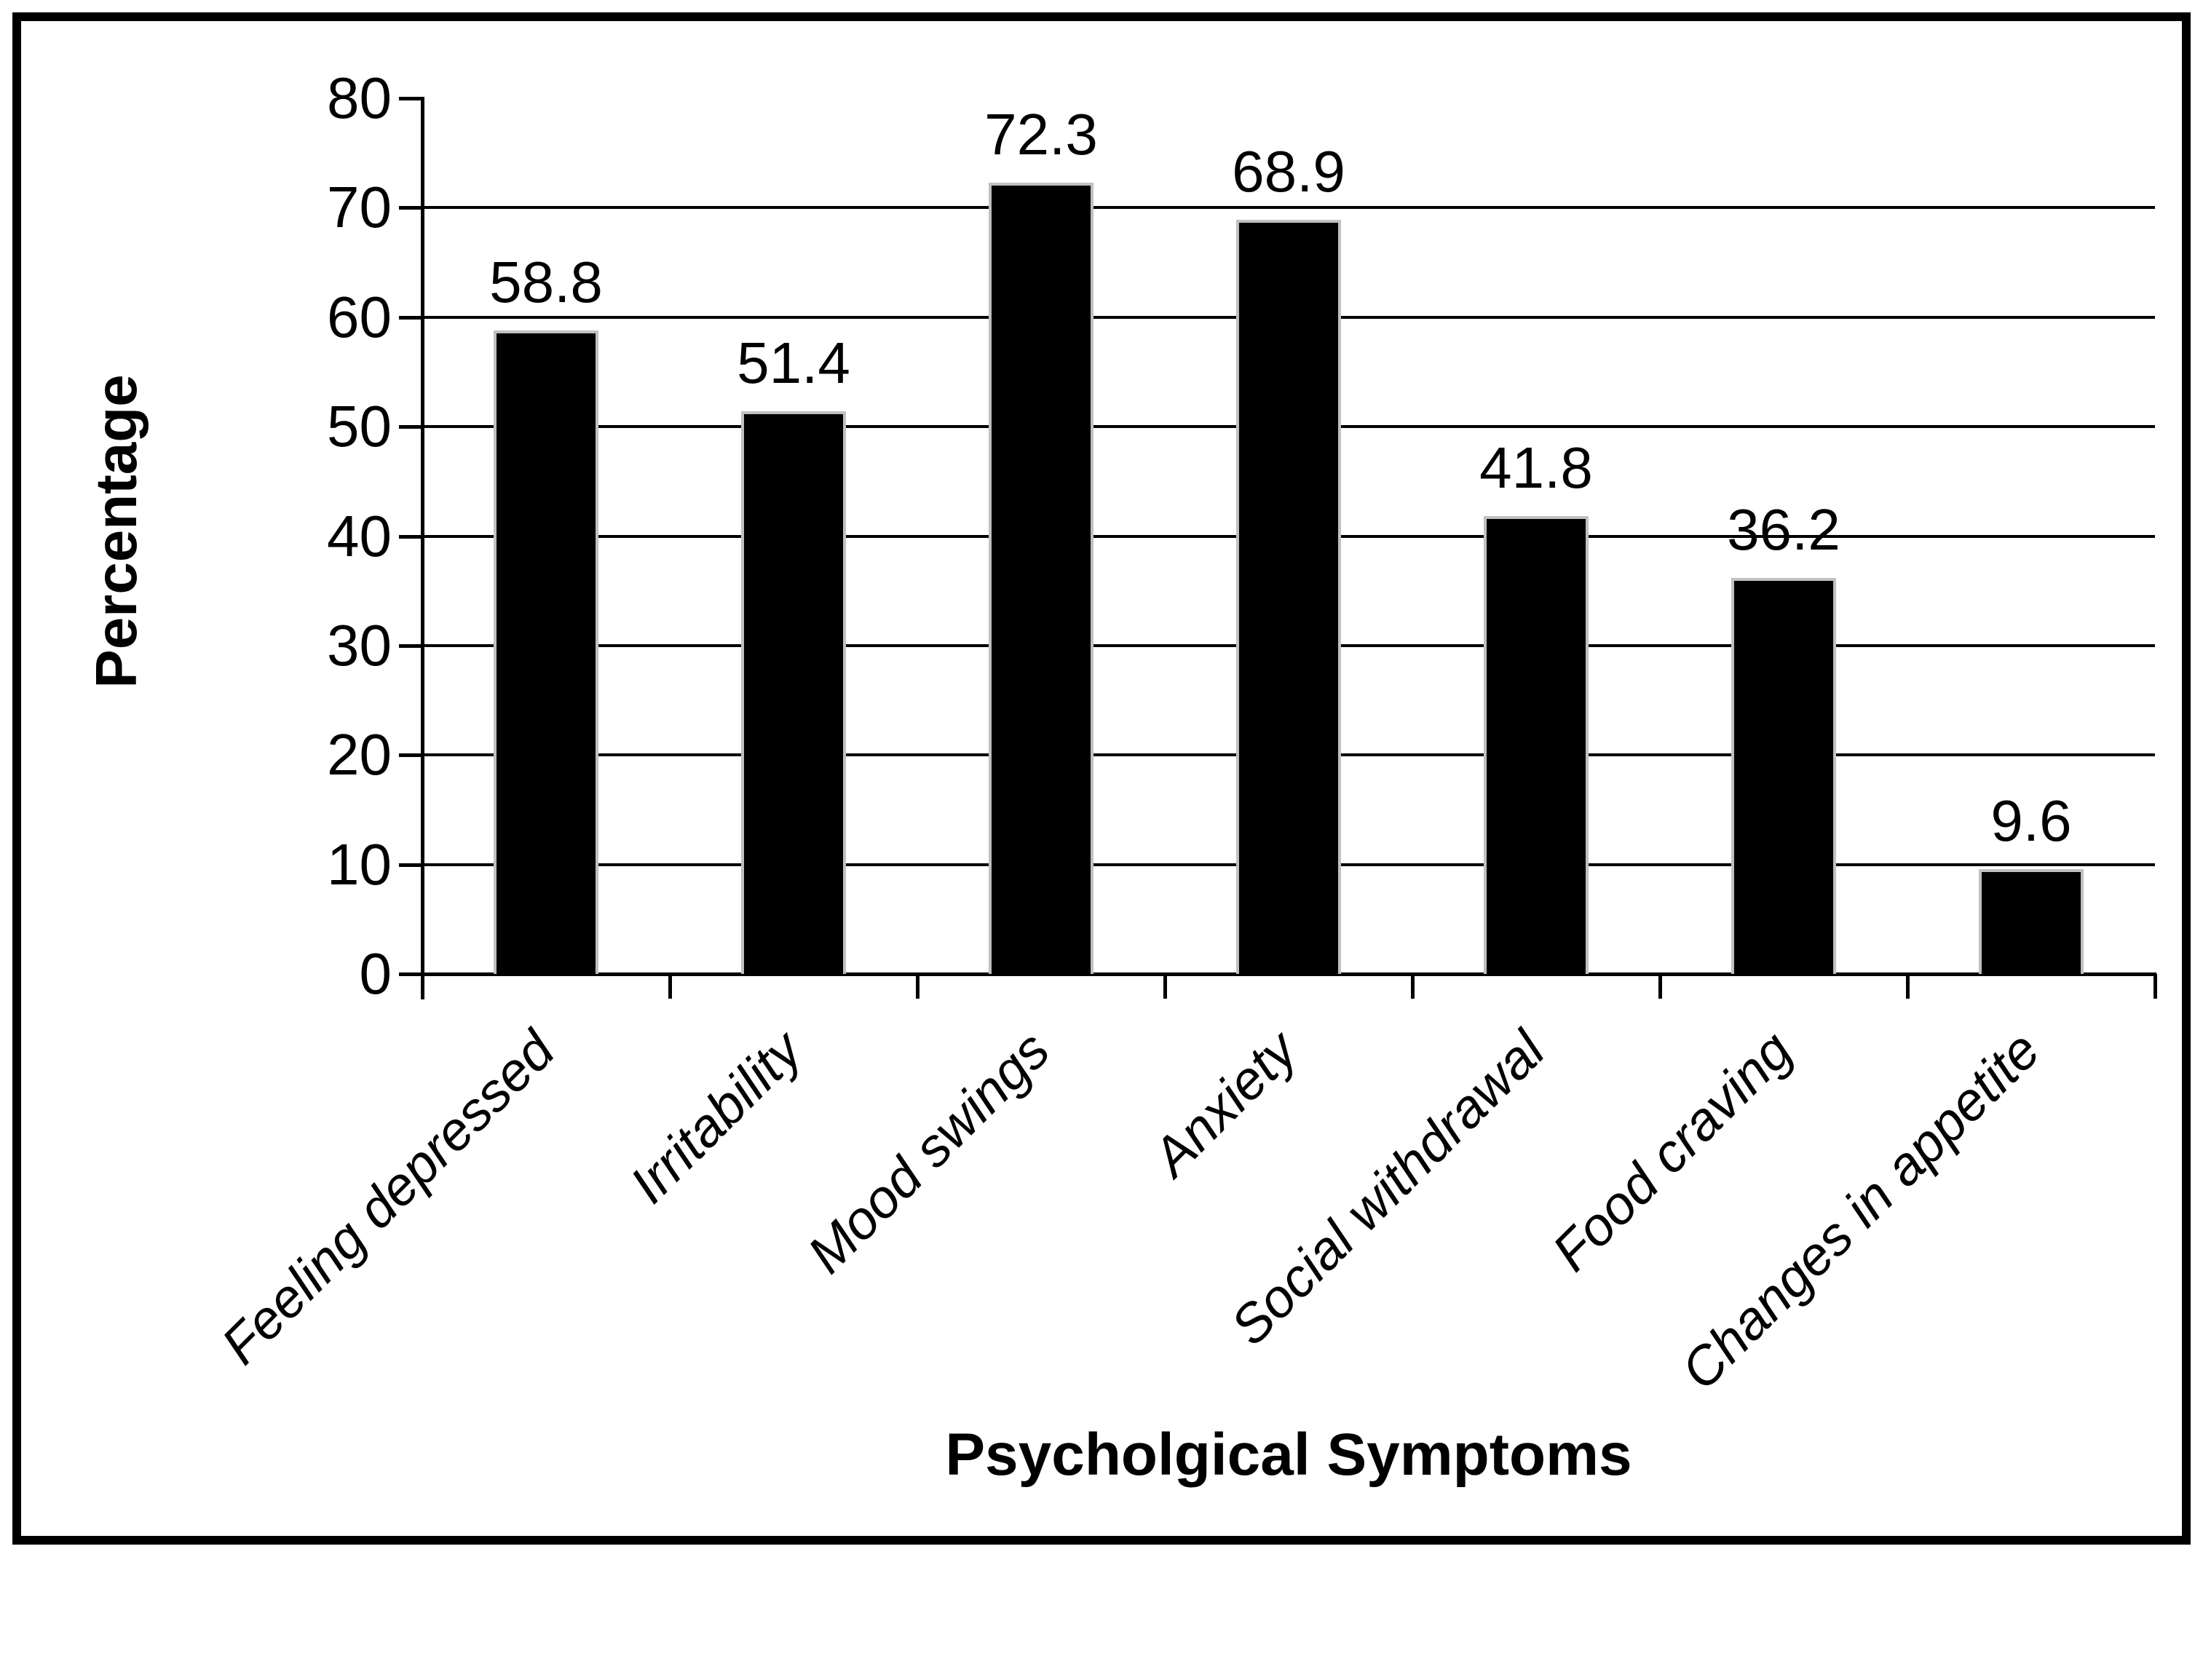 This screenshot has width=2203, height=1680. Describe the element at coordinates (359, 207) in the screenshot. I see `y-tick-label: 70` at that location.